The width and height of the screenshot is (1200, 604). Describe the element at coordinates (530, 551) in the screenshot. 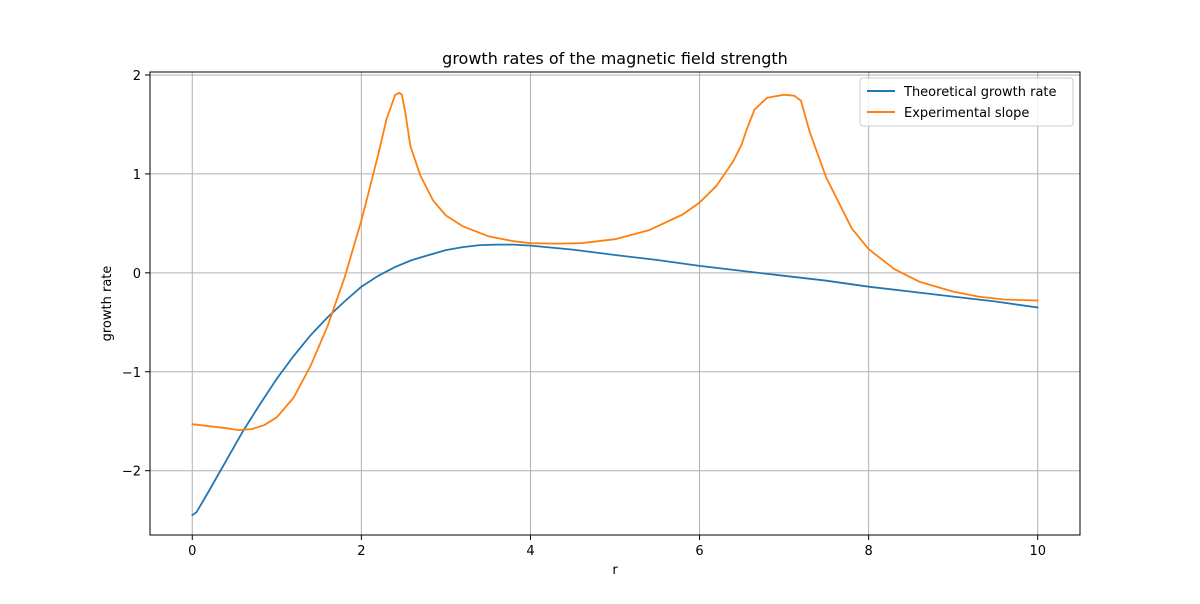

I see `x-tick-label: 4` at that location.